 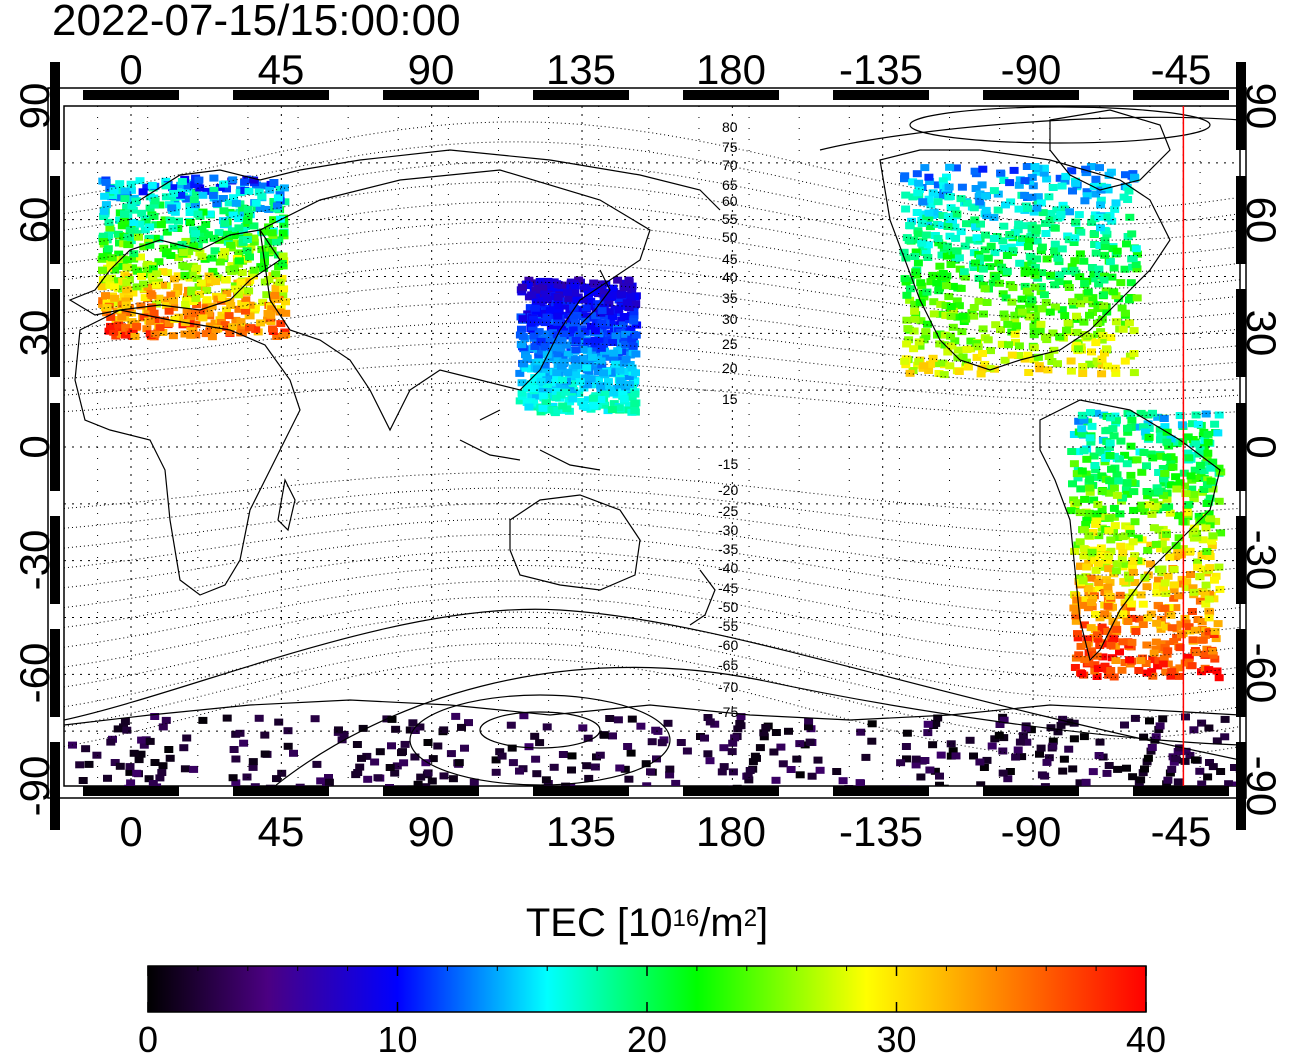 I want to click on magnetic-contour, so click(x=652, y=273).